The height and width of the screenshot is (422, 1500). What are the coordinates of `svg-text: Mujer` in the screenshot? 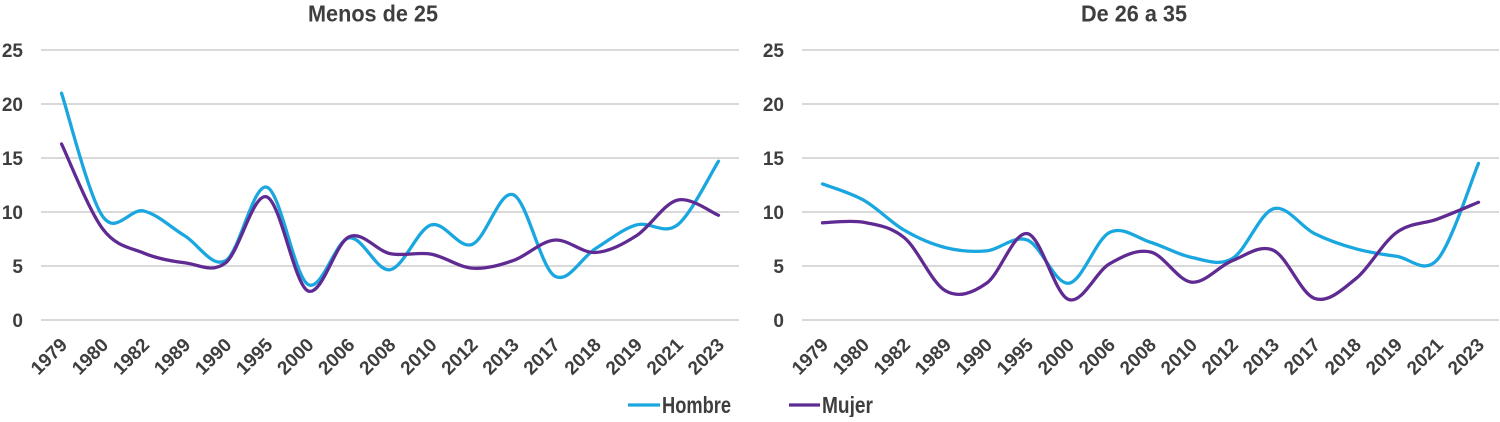 It's located at (847, 404).